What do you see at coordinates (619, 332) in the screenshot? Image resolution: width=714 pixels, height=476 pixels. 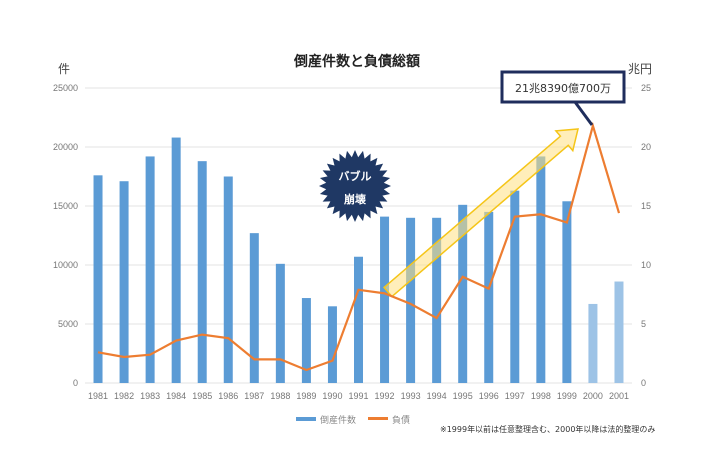 I see `bar-2001` at bounding box center [619, 332].